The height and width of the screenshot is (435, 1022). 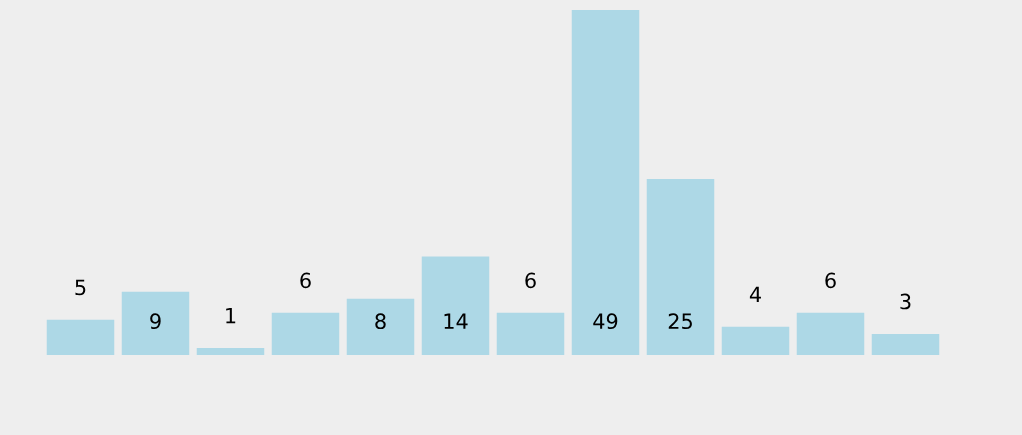 What do you see at coordinates (456, 321) in the screenshot?
I see `data-label: 14` at bounding box center [456, 321].